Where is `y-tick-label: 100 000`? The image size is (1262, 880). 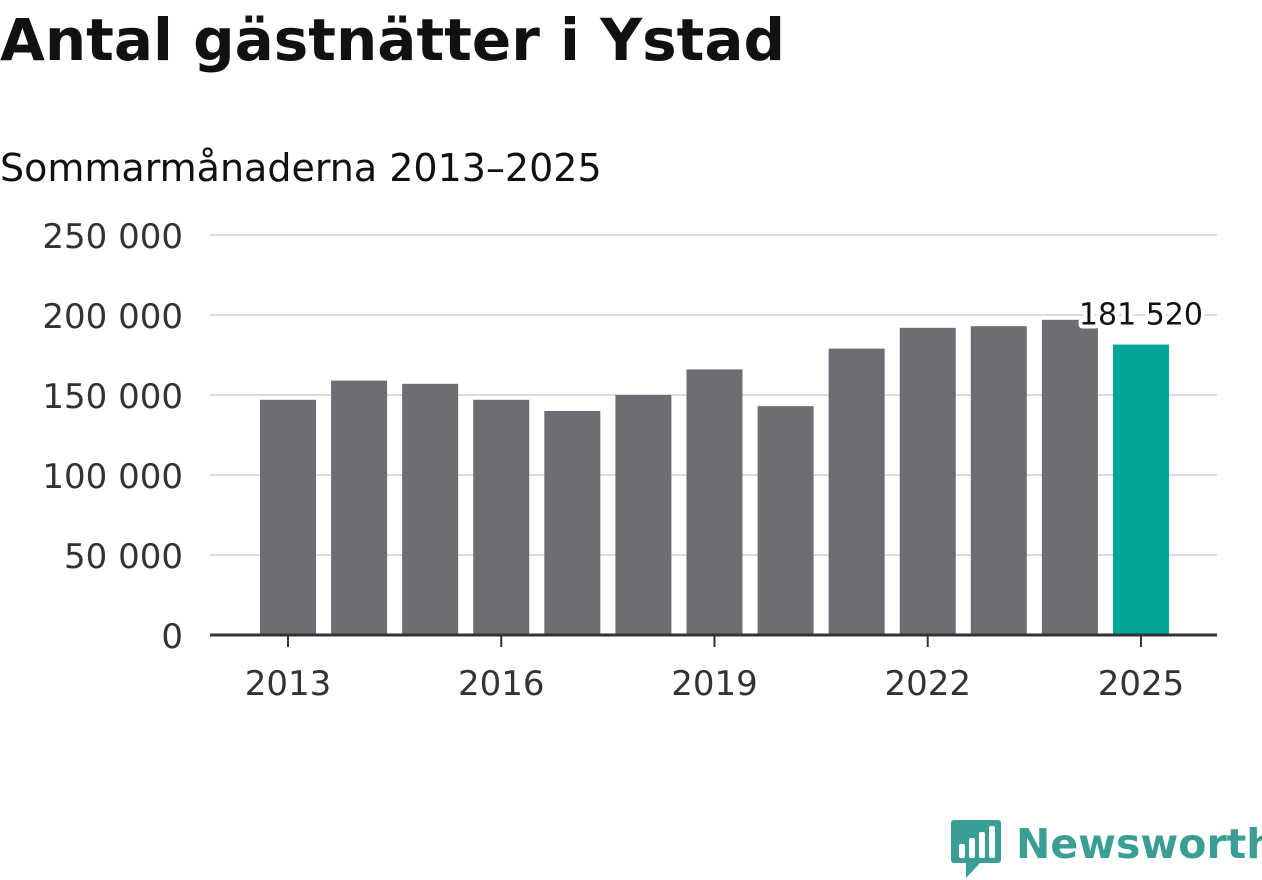 y-tick-label: 100 000 is located at coordinates (112, 477).